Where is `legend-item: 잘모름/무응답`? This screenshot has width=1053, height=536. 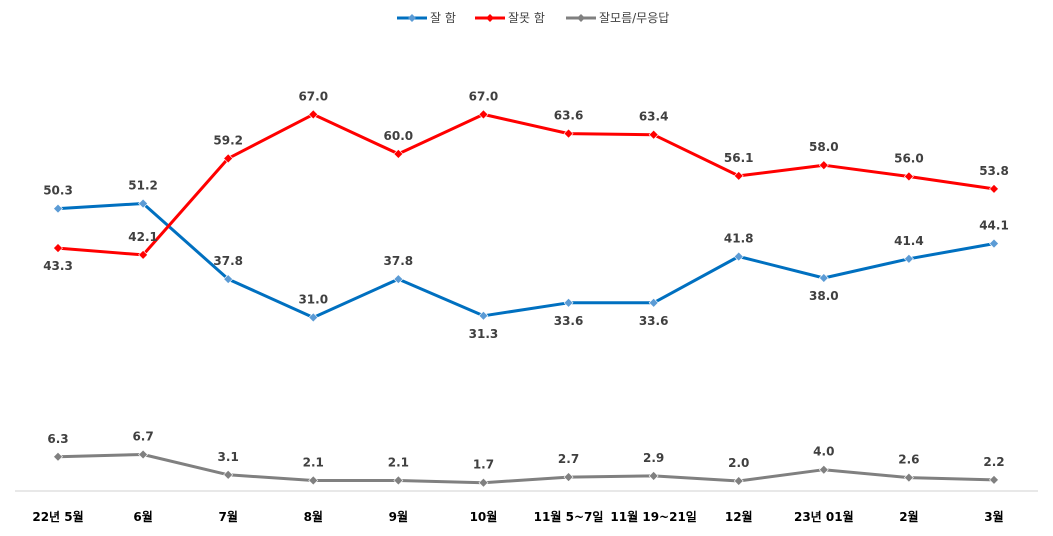 legend-item: 잘모름/무응답 is located at coordinates (617, 18).